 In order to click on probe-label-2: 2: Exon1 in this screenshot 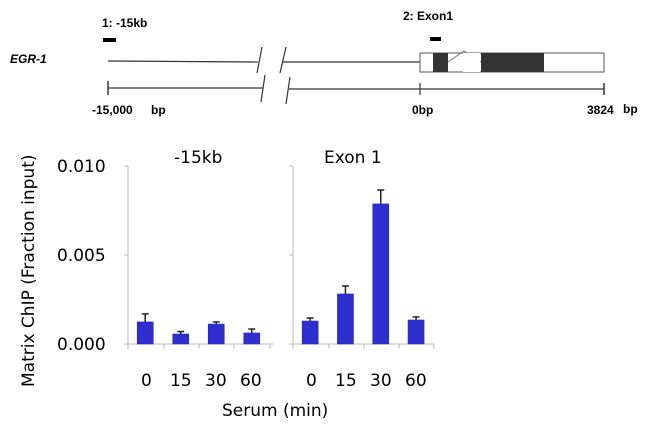, I will do `click(428, 16)`.